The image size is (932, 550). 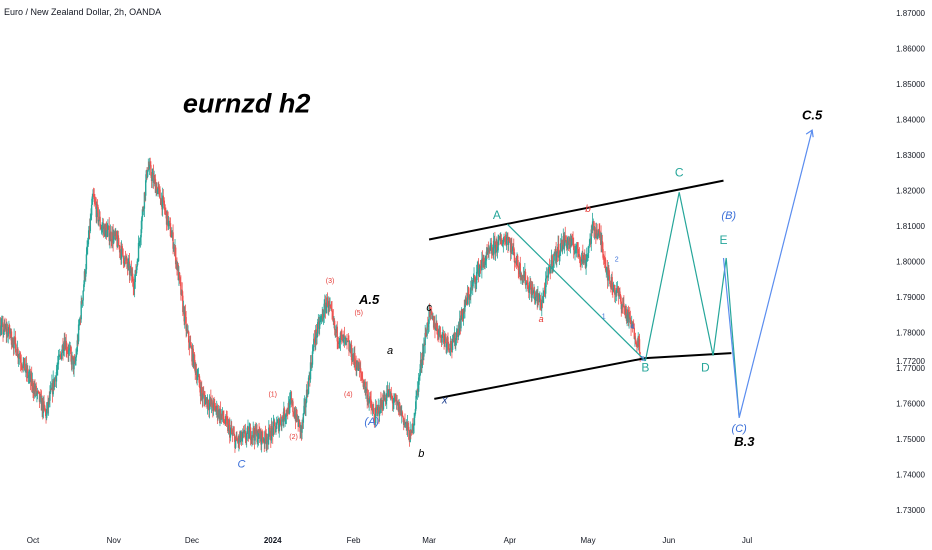 I want to click on wave-label: (1), so click(x=272, y=394).